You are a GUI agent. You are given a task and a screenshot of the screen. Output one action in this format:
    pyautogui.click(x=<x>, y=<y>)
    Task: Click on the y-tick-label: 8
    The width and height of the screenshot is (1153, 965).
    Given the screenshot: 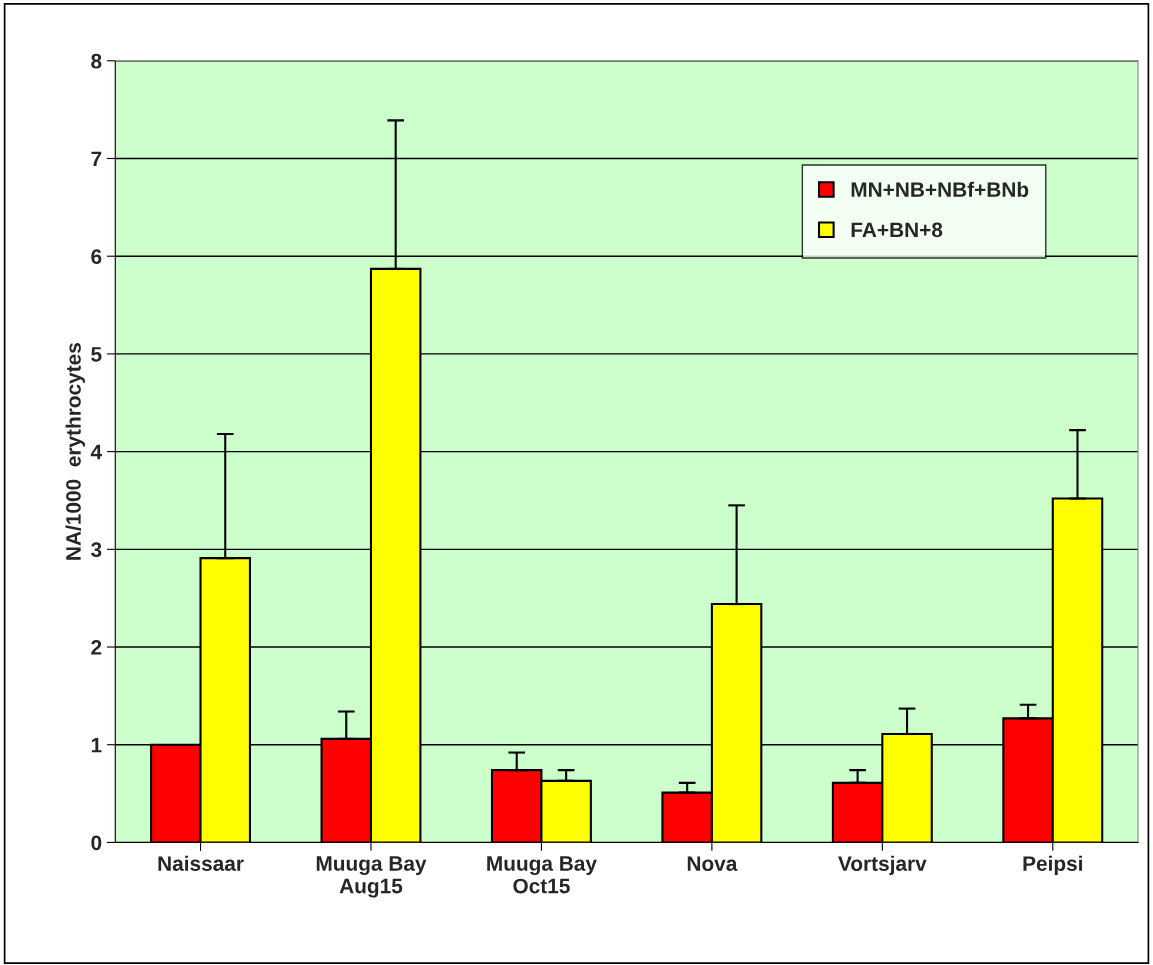 What is the action you would take?
    pyautogui.click(x=96, y=61)
    